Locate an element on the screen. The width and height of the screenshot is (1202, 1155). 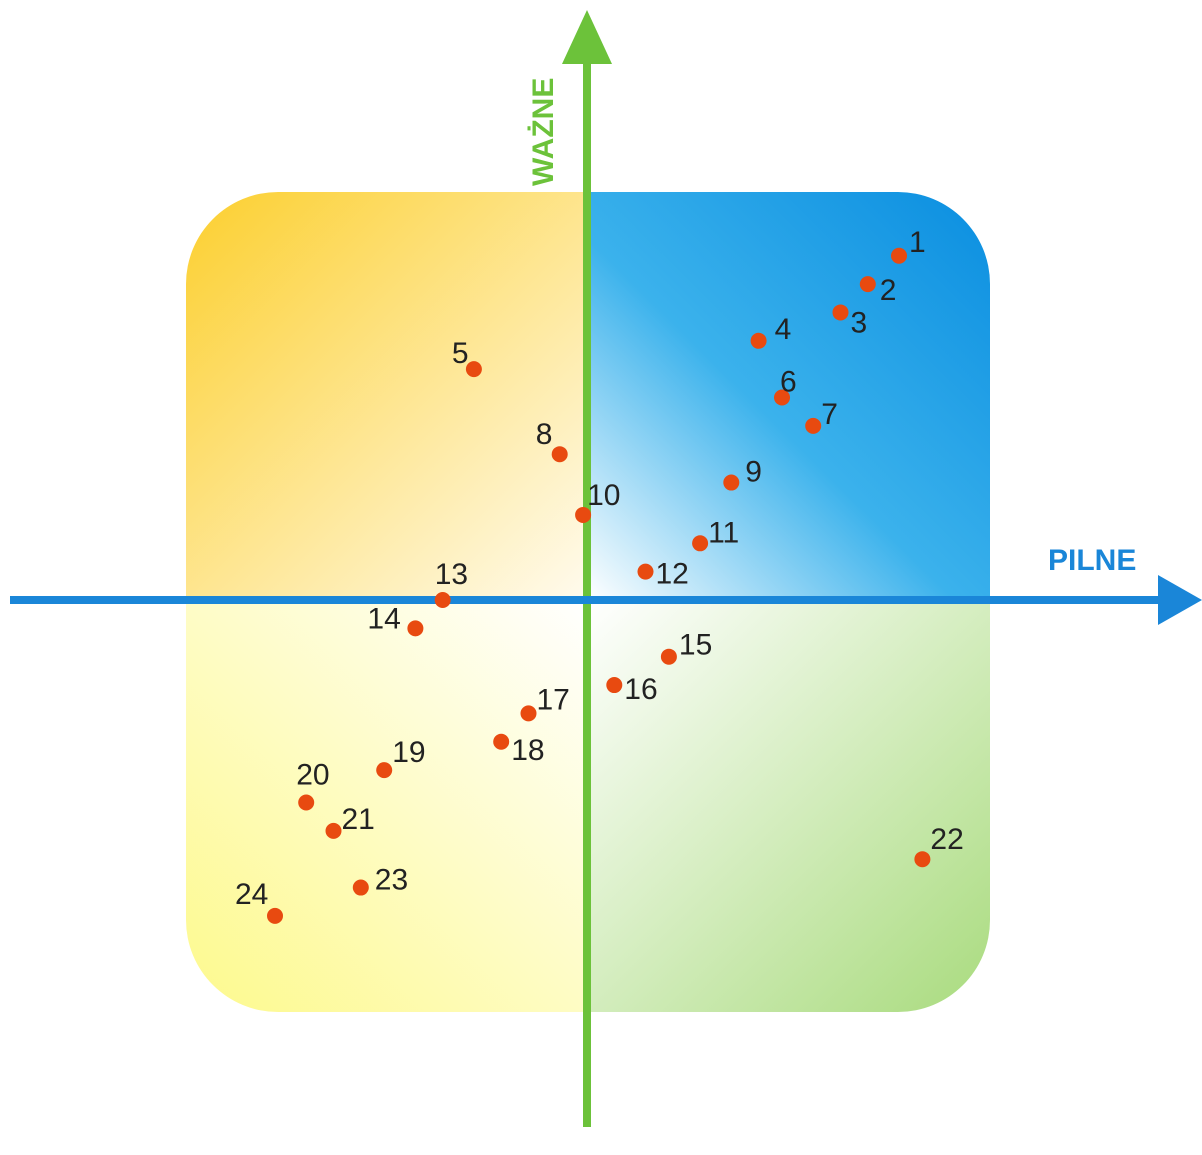
point-label-12: 12 is located at coordinates (672, 574).